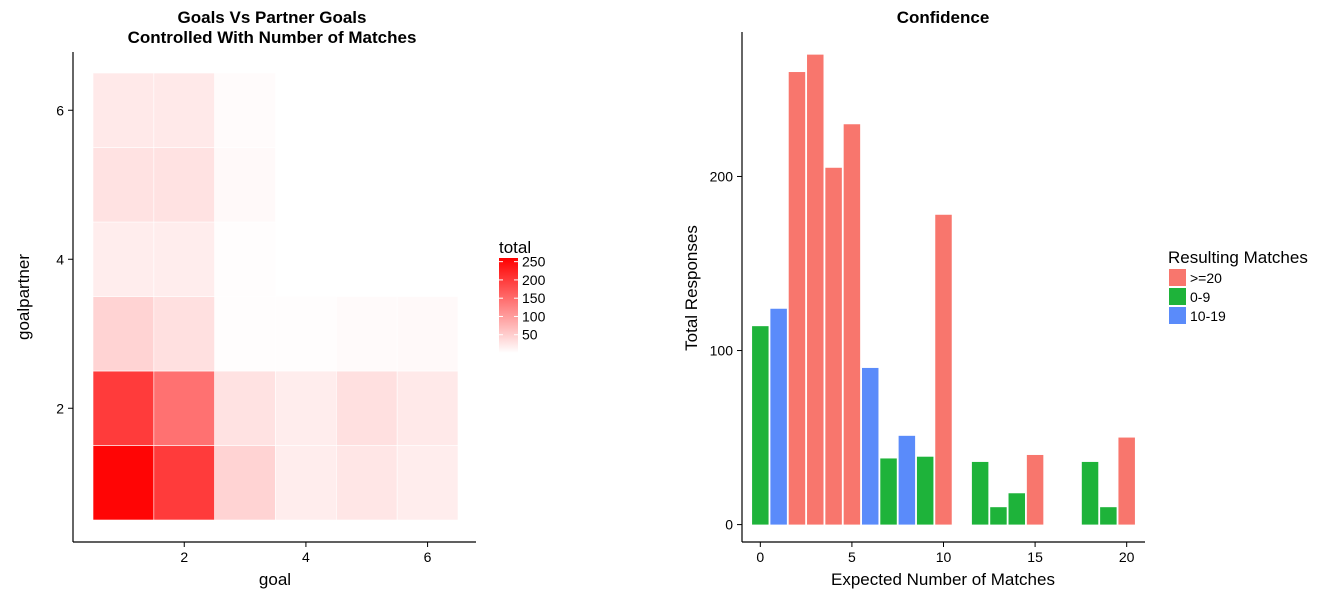  What do you see at coordinates (60, 110) in the screenshot?
I see `heatmap-y-tick-label: 6` at bounding box center [60, 110].